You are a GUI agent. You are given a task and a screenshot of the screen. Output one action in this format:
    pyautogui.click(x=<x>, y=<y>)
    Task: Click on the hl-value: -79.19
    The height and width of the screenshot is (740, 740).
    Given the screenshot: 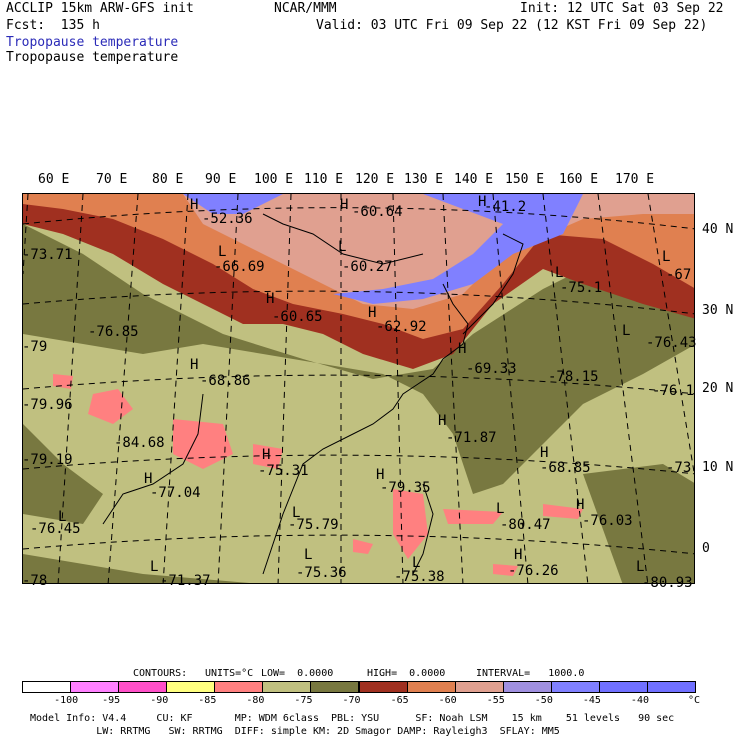 What is the action you would take?
    pyautogui.click(x=47, y=460)
    